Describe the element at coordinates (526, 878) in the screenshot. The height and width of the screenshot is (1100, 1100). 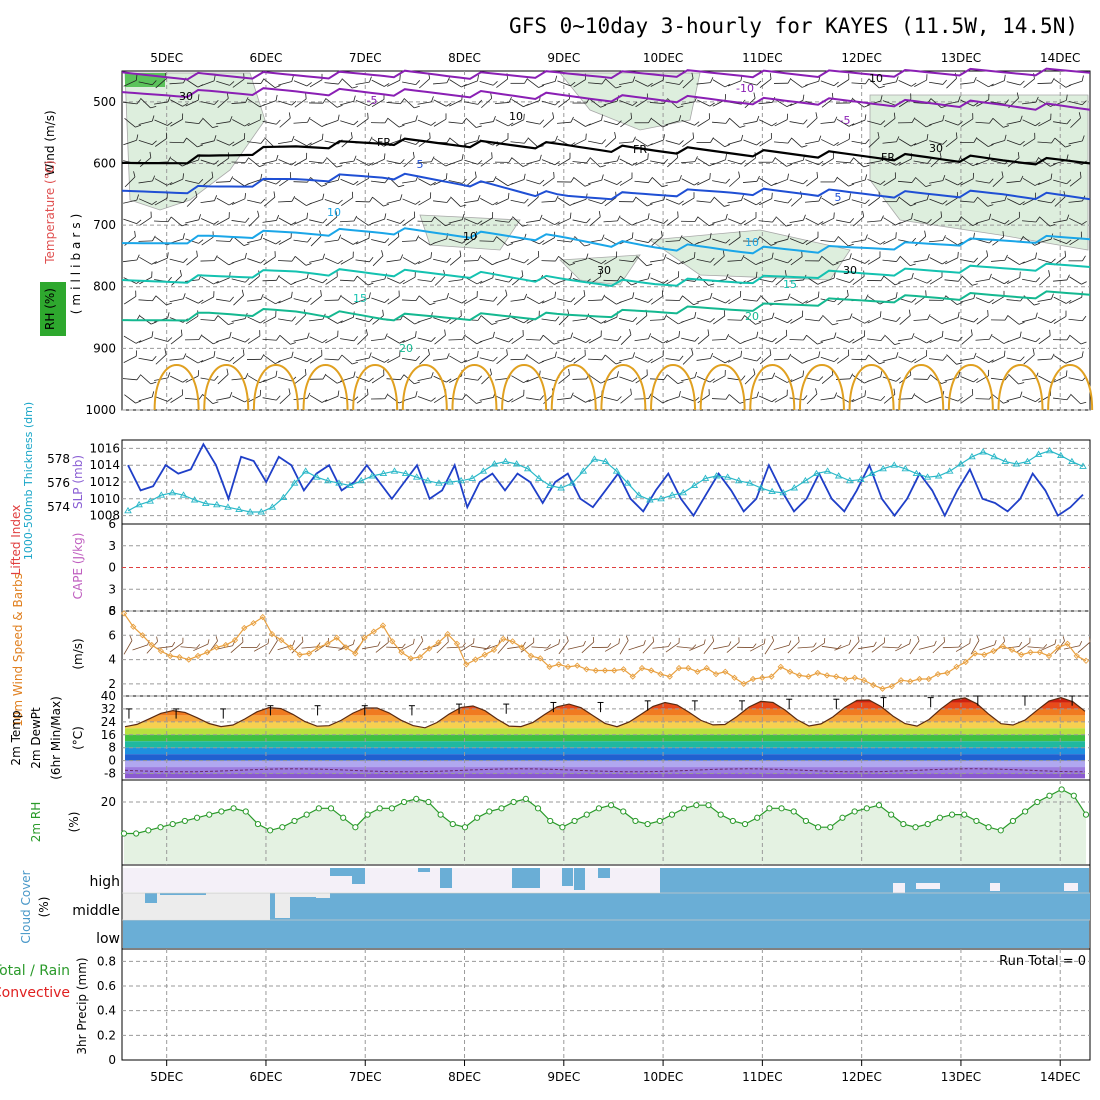
I see `cloud-high-bar` at that location.